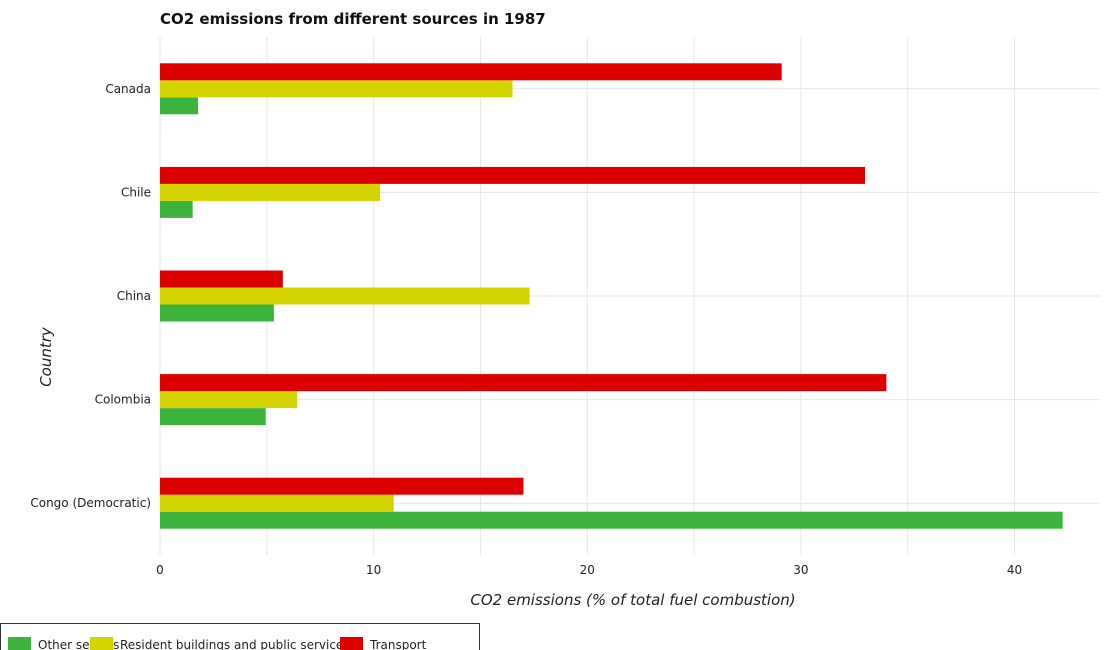 This screenshot has height=650, width=1112. I want to click on legend-label: Resident buildings and public services, so click(235, 644).